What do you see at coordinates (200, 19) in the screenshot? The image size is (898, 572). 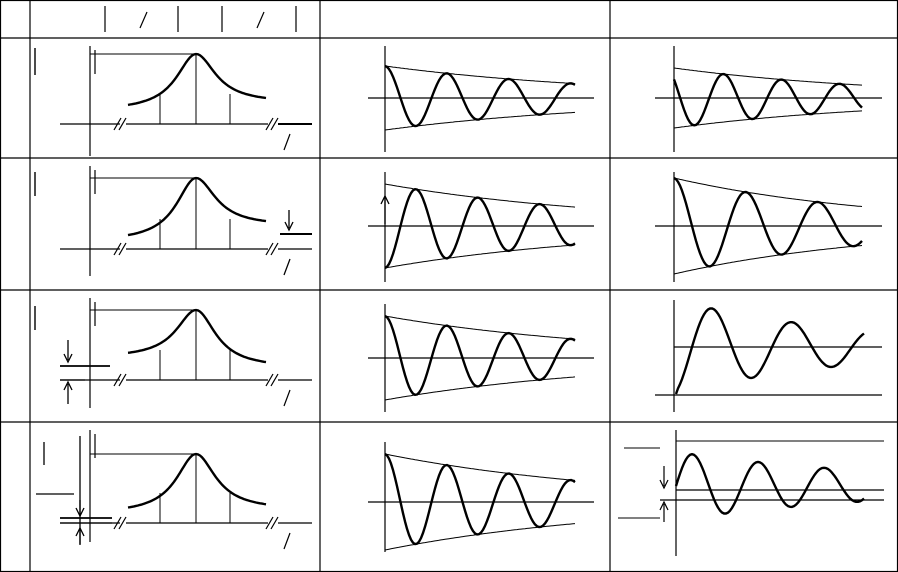 I see `header-marks` at bounding box center [200, 19].